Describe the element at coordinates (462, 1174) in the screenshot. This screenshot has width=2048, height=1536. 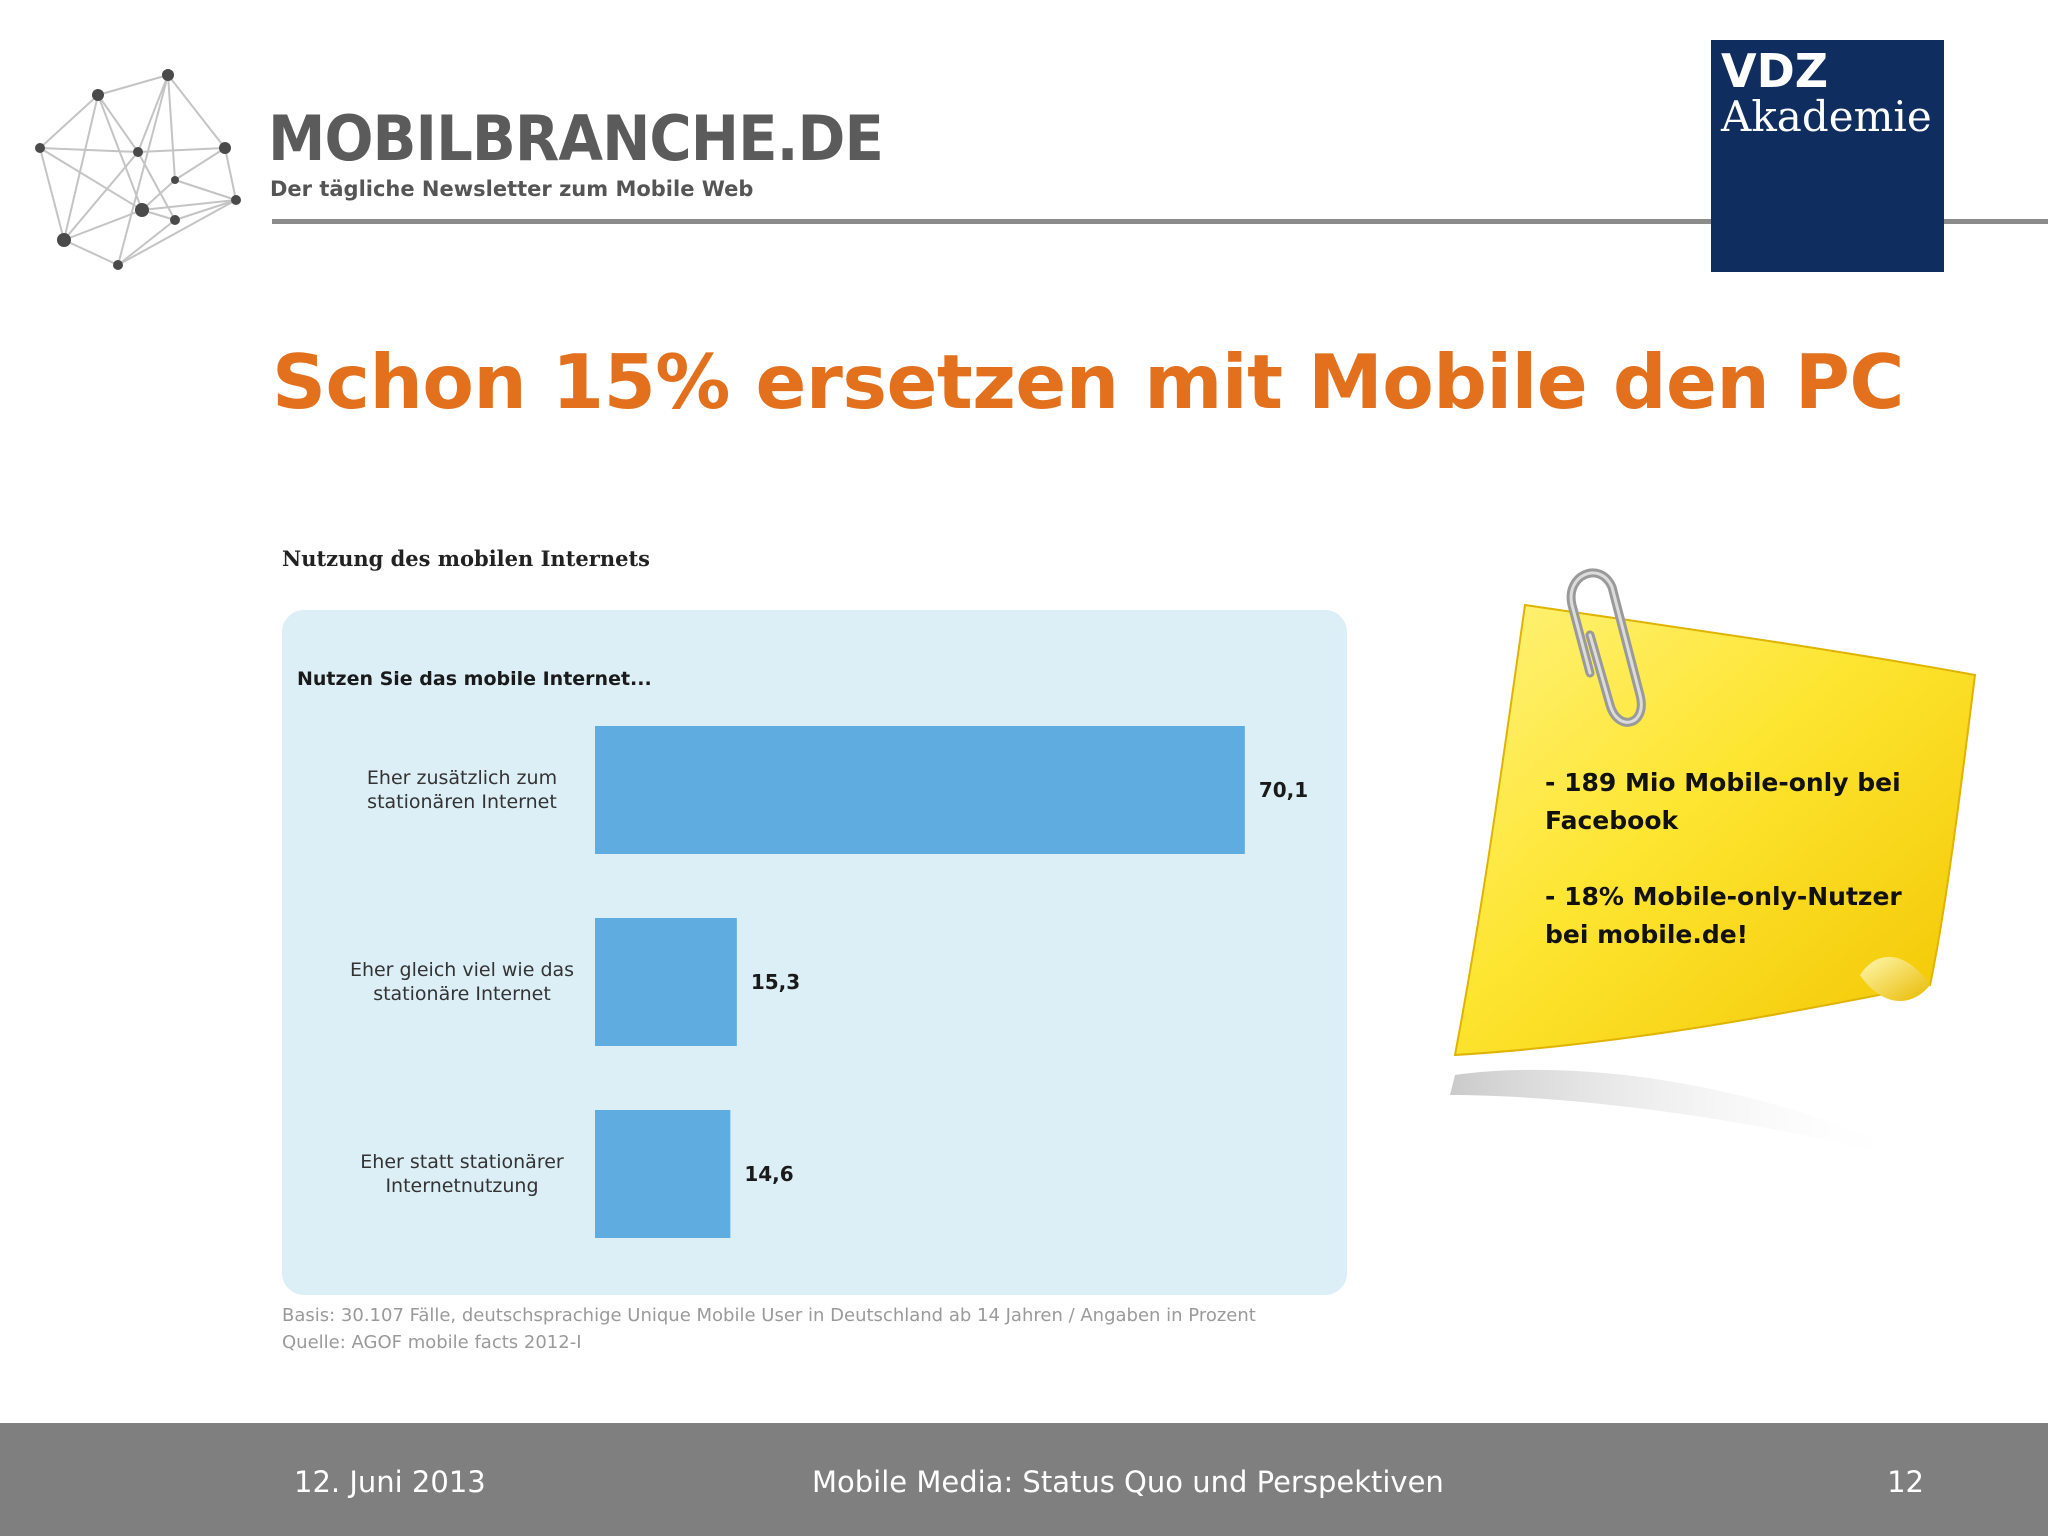
I see `category-label-2: Eher statt stationärer Internetnutzung` at that location.